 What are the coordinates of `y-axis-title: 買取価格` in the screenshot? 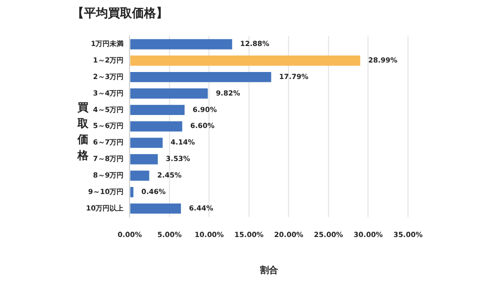 It's located at (83, 132).